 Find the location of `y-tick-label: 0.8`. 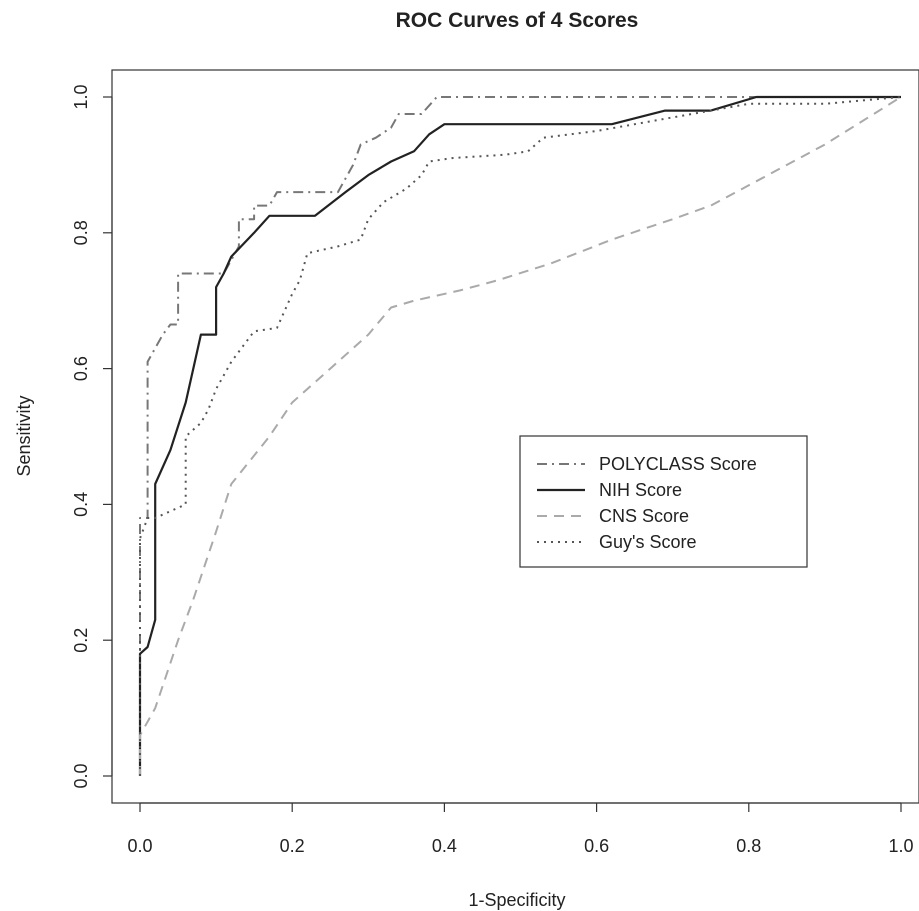

y-tick-label: 0.8 is located at coordinates (81, 232).